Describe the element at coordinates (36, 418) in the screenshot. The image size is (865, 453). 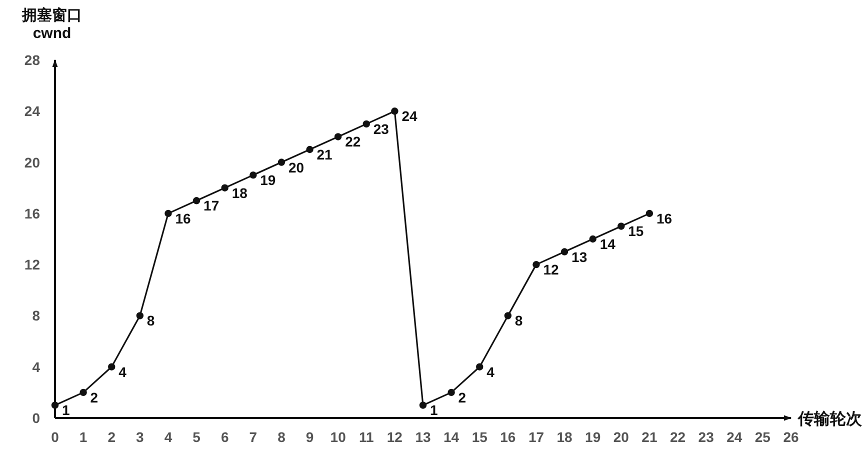
I see `y-tick-label: 0` at that location.